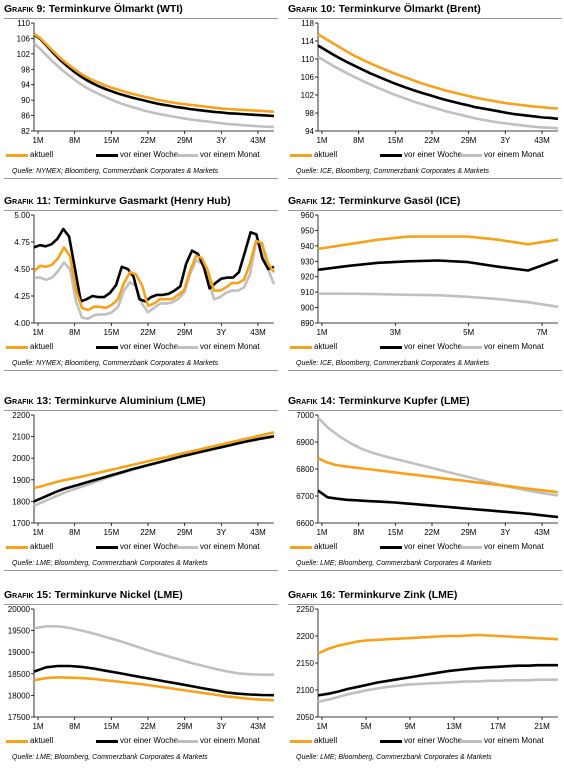  I want to click on y-tick-label: 2250, so click(305, 609).